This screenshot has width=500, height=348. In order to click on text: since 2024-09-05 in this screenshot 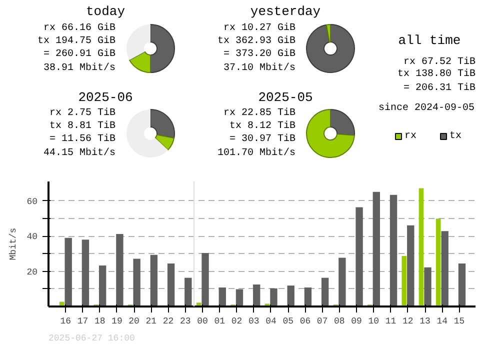, I will do `click(426, 108)`.